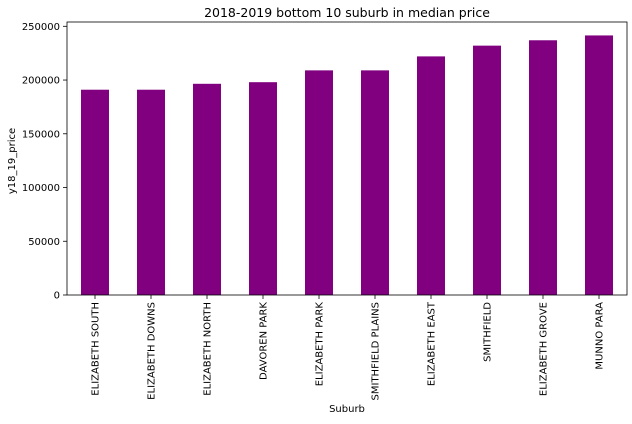 Image resolution: width=632 pixels, height=424 pixels. Describe the element at coordinates (152, 351) in the screenshot. I see `x-tick-label: ELIZABETH DOWNS` at that location.